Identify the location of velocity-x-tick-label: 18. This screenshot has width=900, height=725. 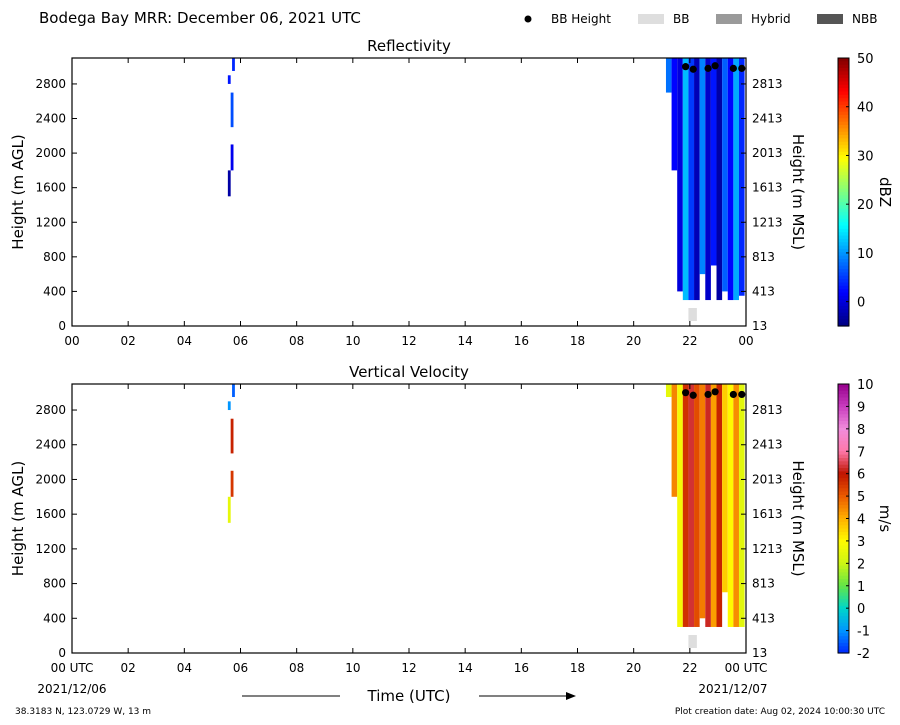
(577, 668).